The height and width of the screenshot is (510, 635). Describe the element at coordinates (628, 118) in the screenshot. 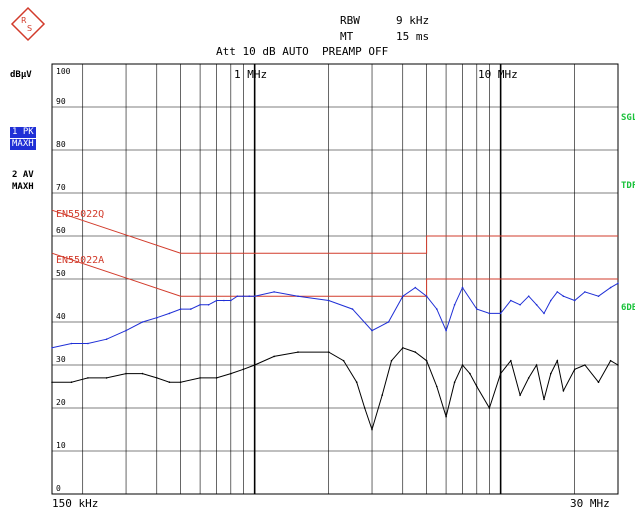

I see `sgl-indicator: SGL` at that location.